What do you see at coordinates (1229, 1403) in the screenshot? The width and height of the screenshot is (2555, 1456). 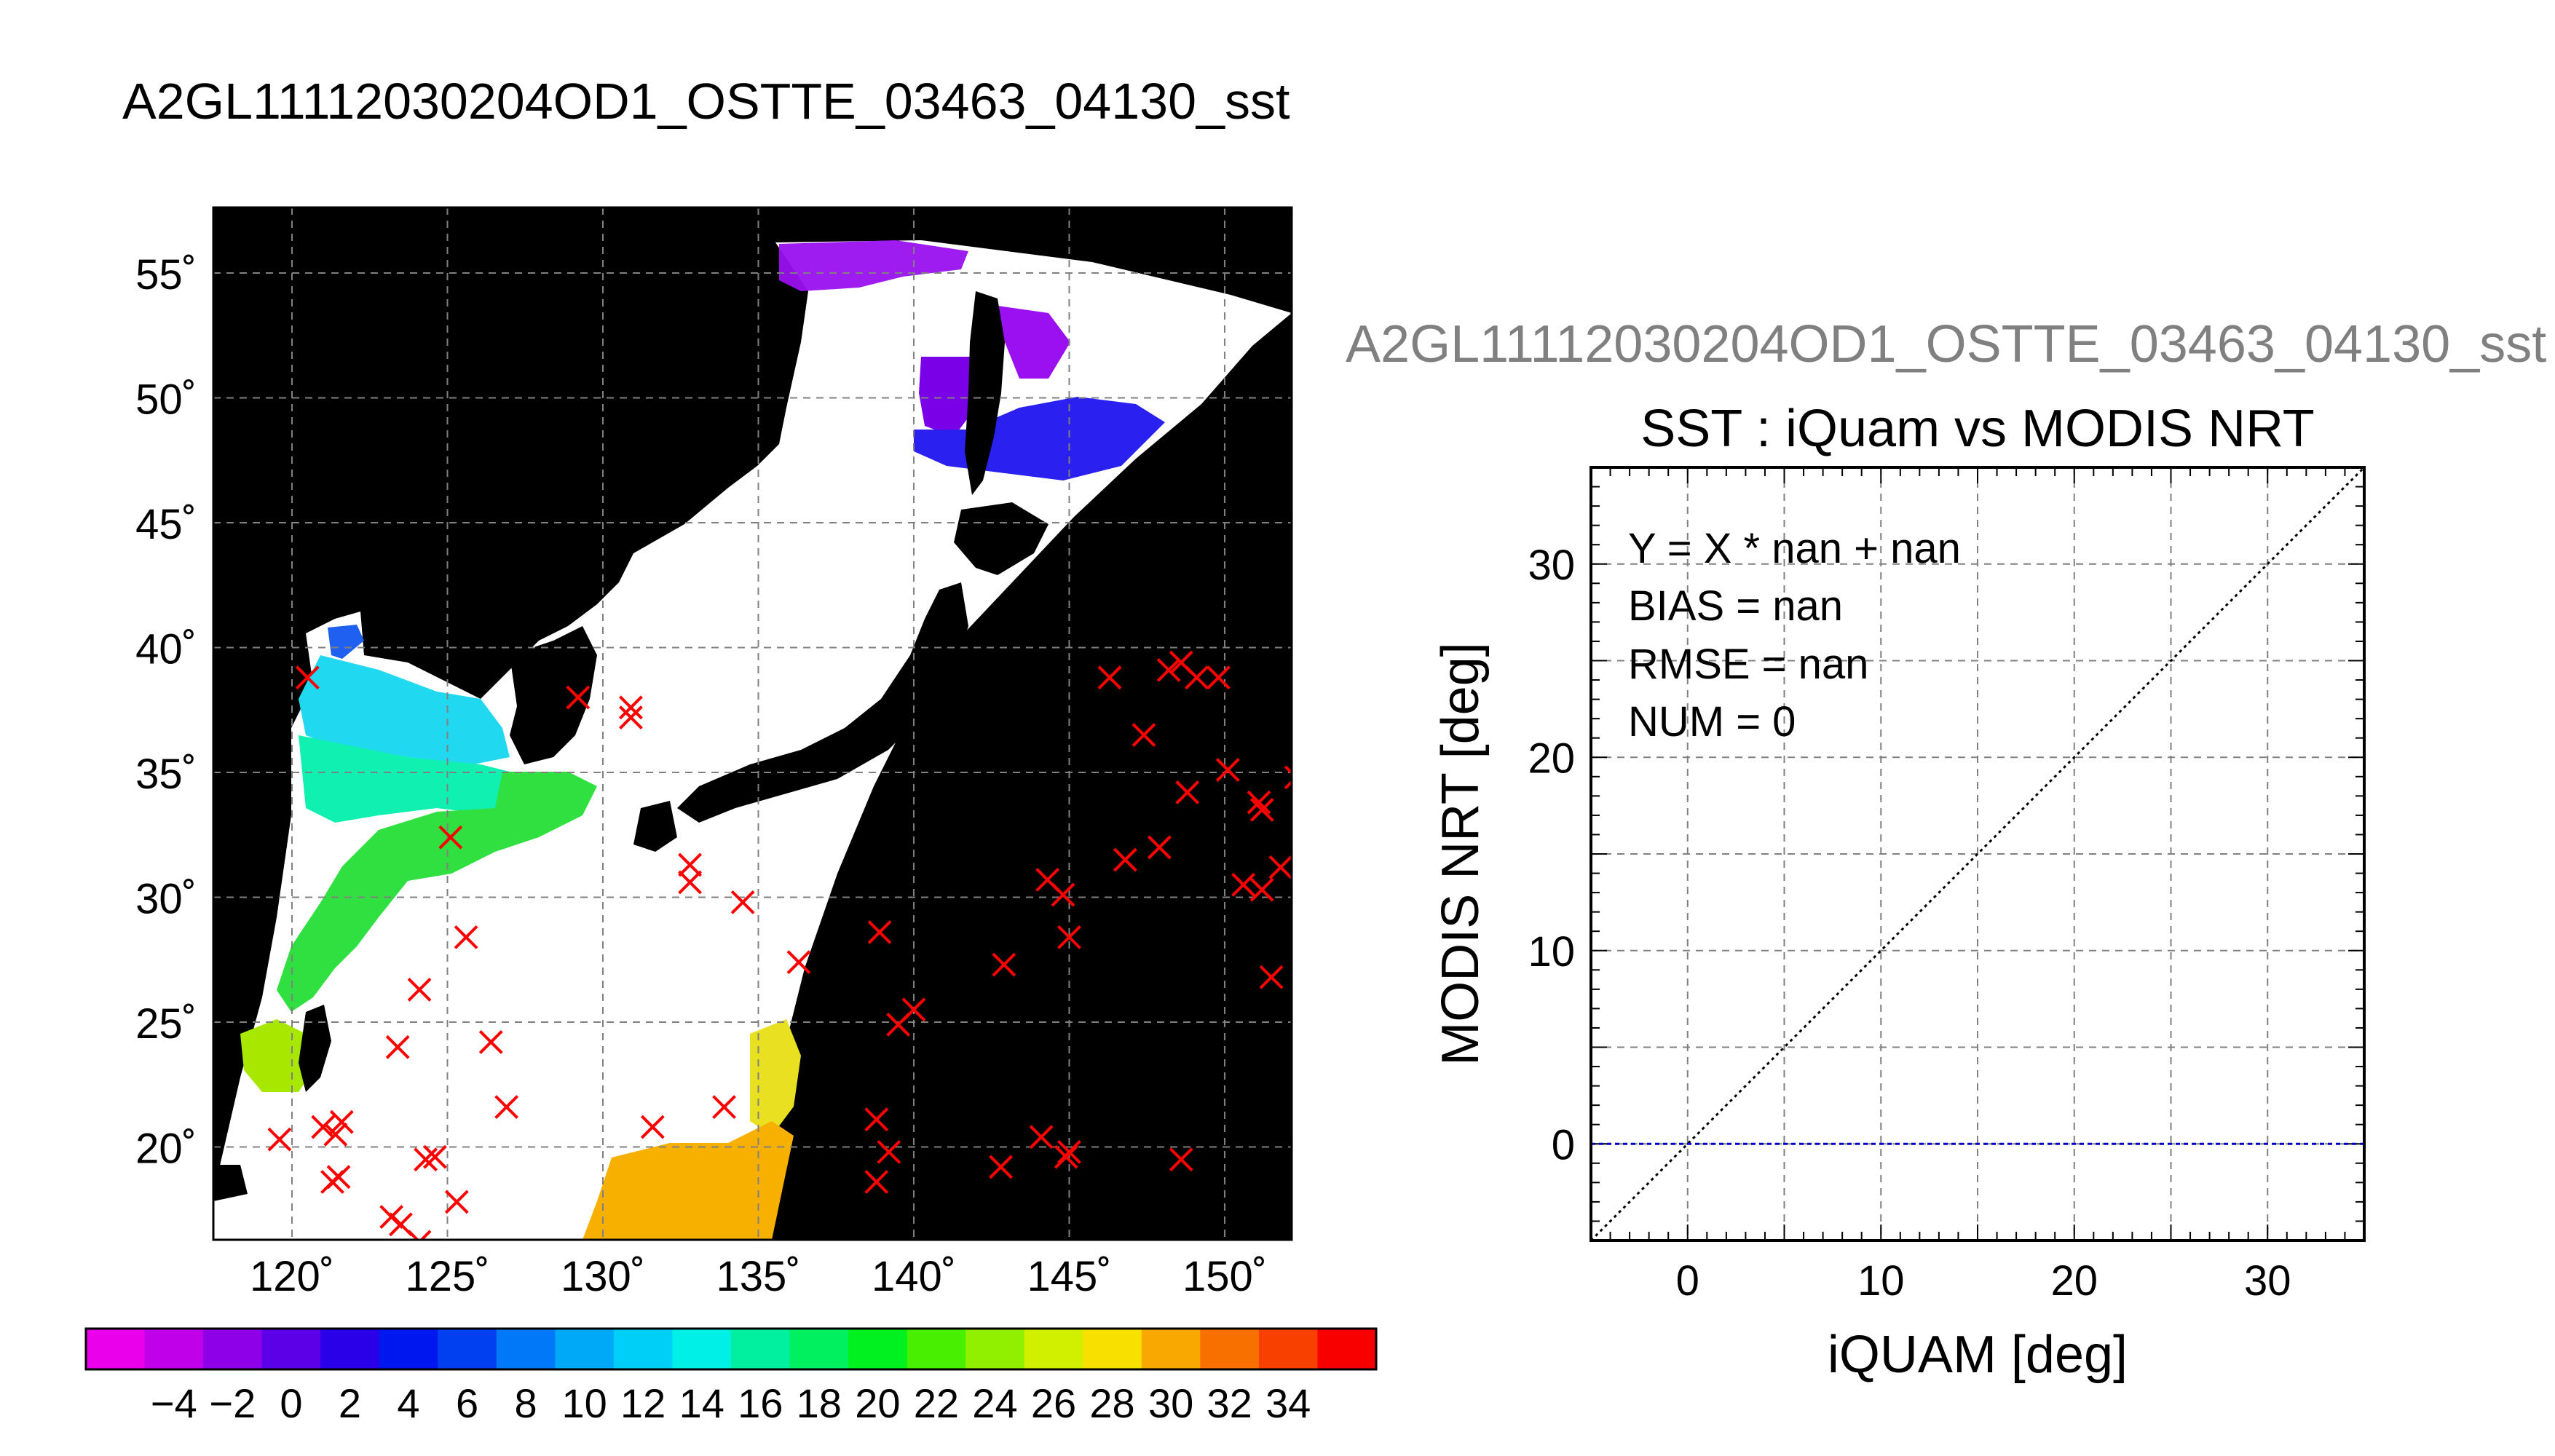 I see `colorbar-label: 32` at bounding box center [1229, 1403].